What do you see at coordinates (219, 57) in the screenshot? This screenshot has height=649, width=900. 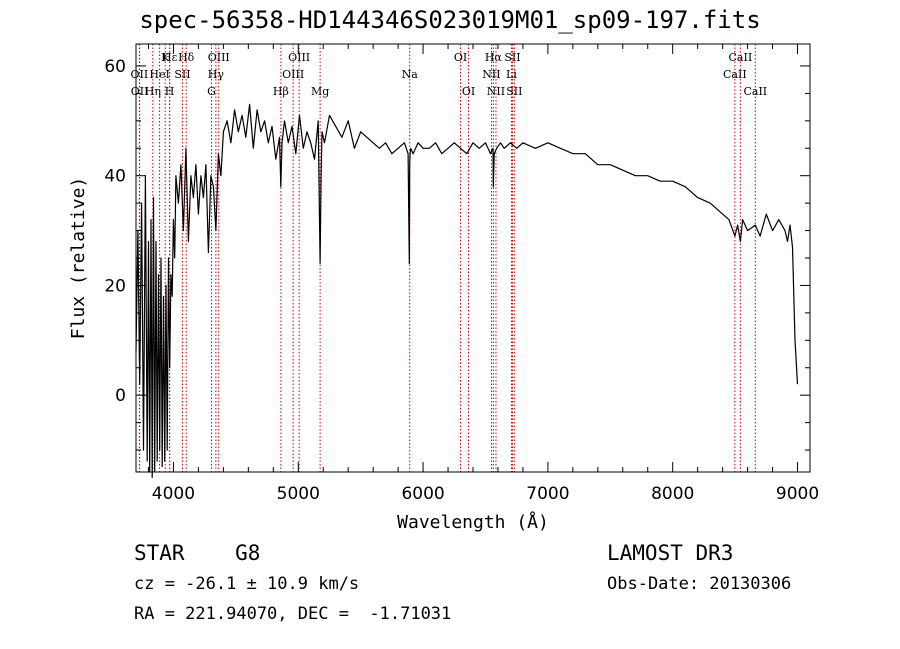 I see `line-label-9: OIII` at bounding box center [219, 57].